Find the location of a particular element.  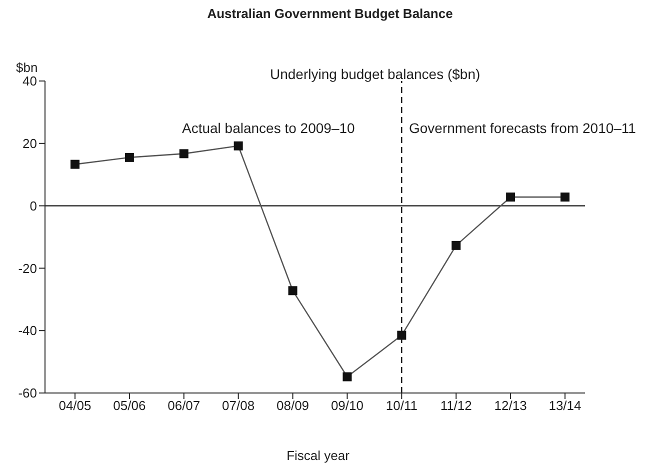

chart-title: Australian Government Budget Balance is located at coordinates (330, 13).